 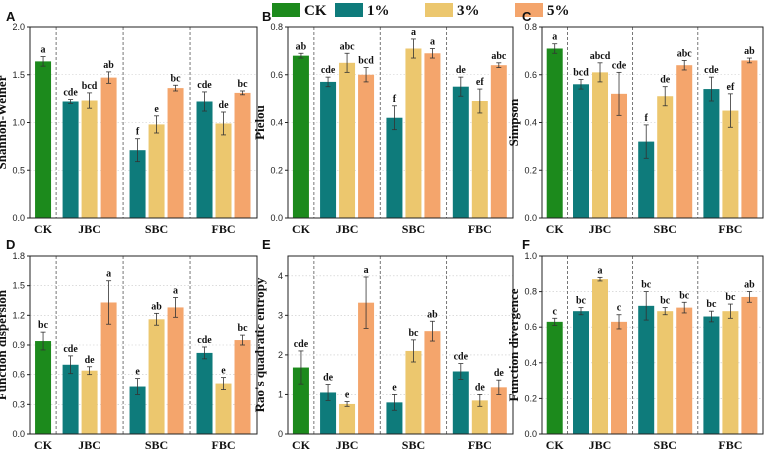 What do you see at coordinates (4, 122) in the screenshot?
I see `y-axis-label: Shannon-Weiner` at bounding box center [4, 122].